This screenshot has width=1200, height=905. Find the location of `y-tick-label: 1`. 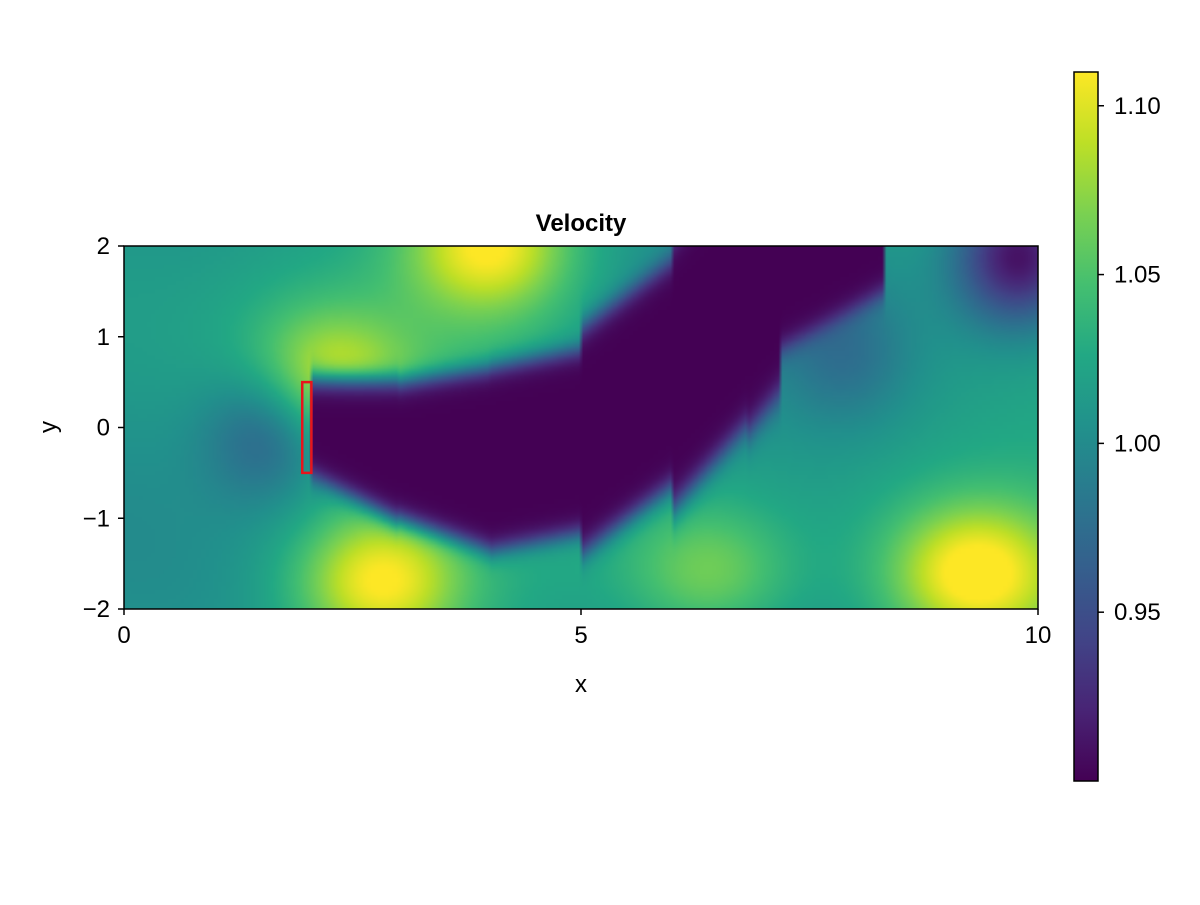

y-tick-label: 1 is located at coordinates (103, 337).